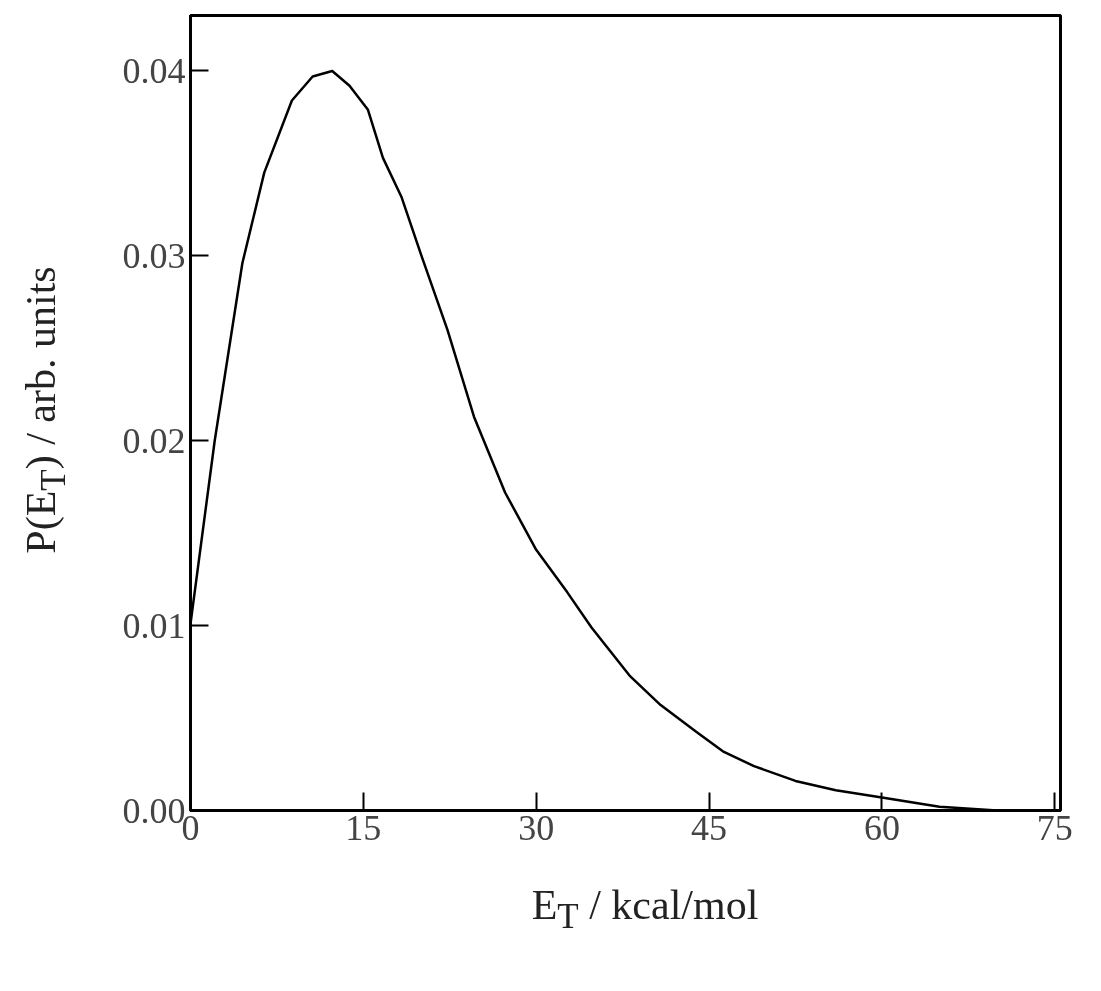 The image size is (1101, 991). I want to click on x-tick-label: 15, so click(363, 827).